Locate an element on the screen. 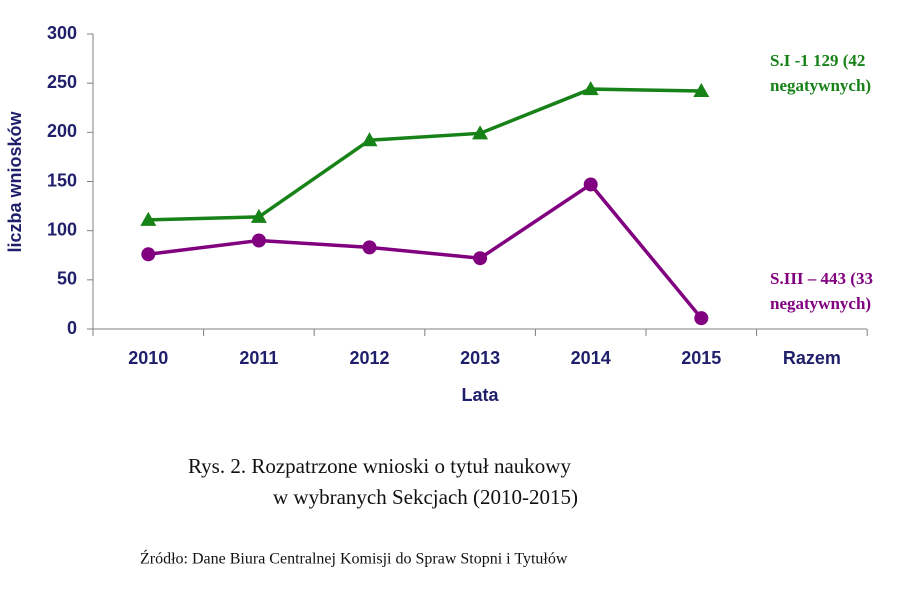 This screenshot has width=923, height=595. x-tick-label: 2010 is located at coordinates (148, 358).